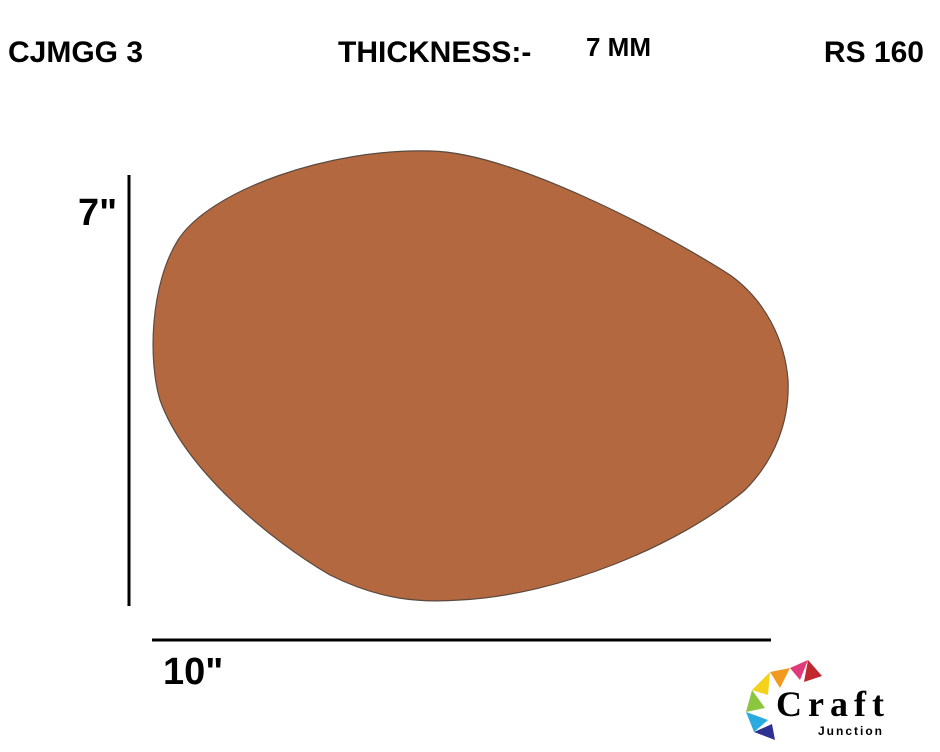  I want to click on price: RS 160, so click(874, 52).